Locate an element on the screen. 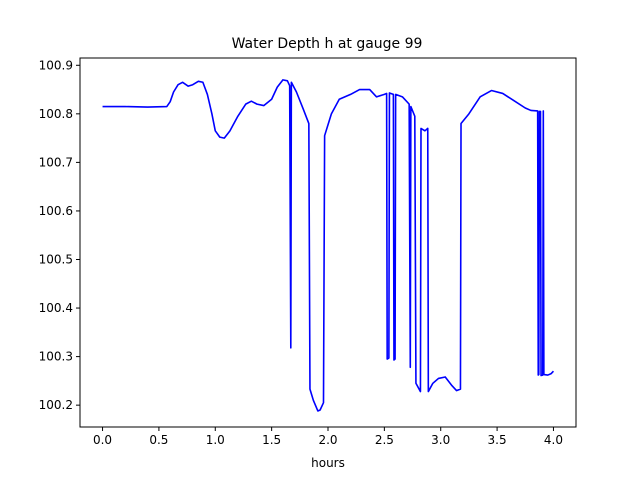 This screenshot has height=480, width=640. x-axis: 0.0 0.5 1.0 1.5 2.0 2.5 3.0 3.5 4.0 is located at coordinates (328, 437).